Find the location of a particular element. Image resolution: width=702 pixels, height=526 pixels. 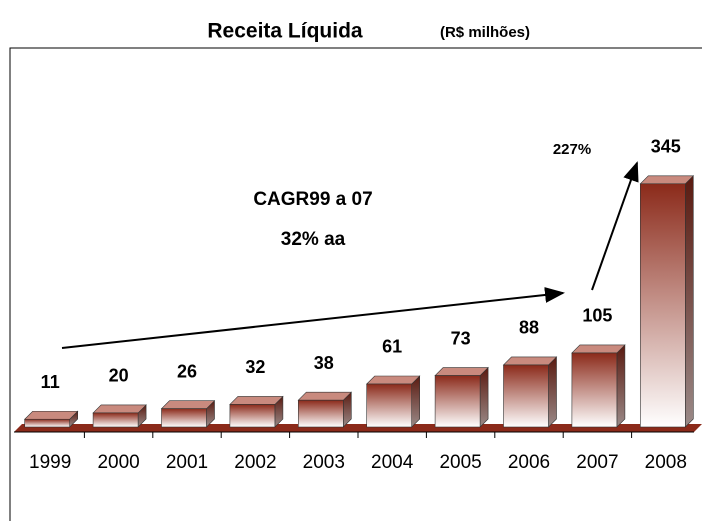

annotation: 227% is located at coordinates (572, 149).